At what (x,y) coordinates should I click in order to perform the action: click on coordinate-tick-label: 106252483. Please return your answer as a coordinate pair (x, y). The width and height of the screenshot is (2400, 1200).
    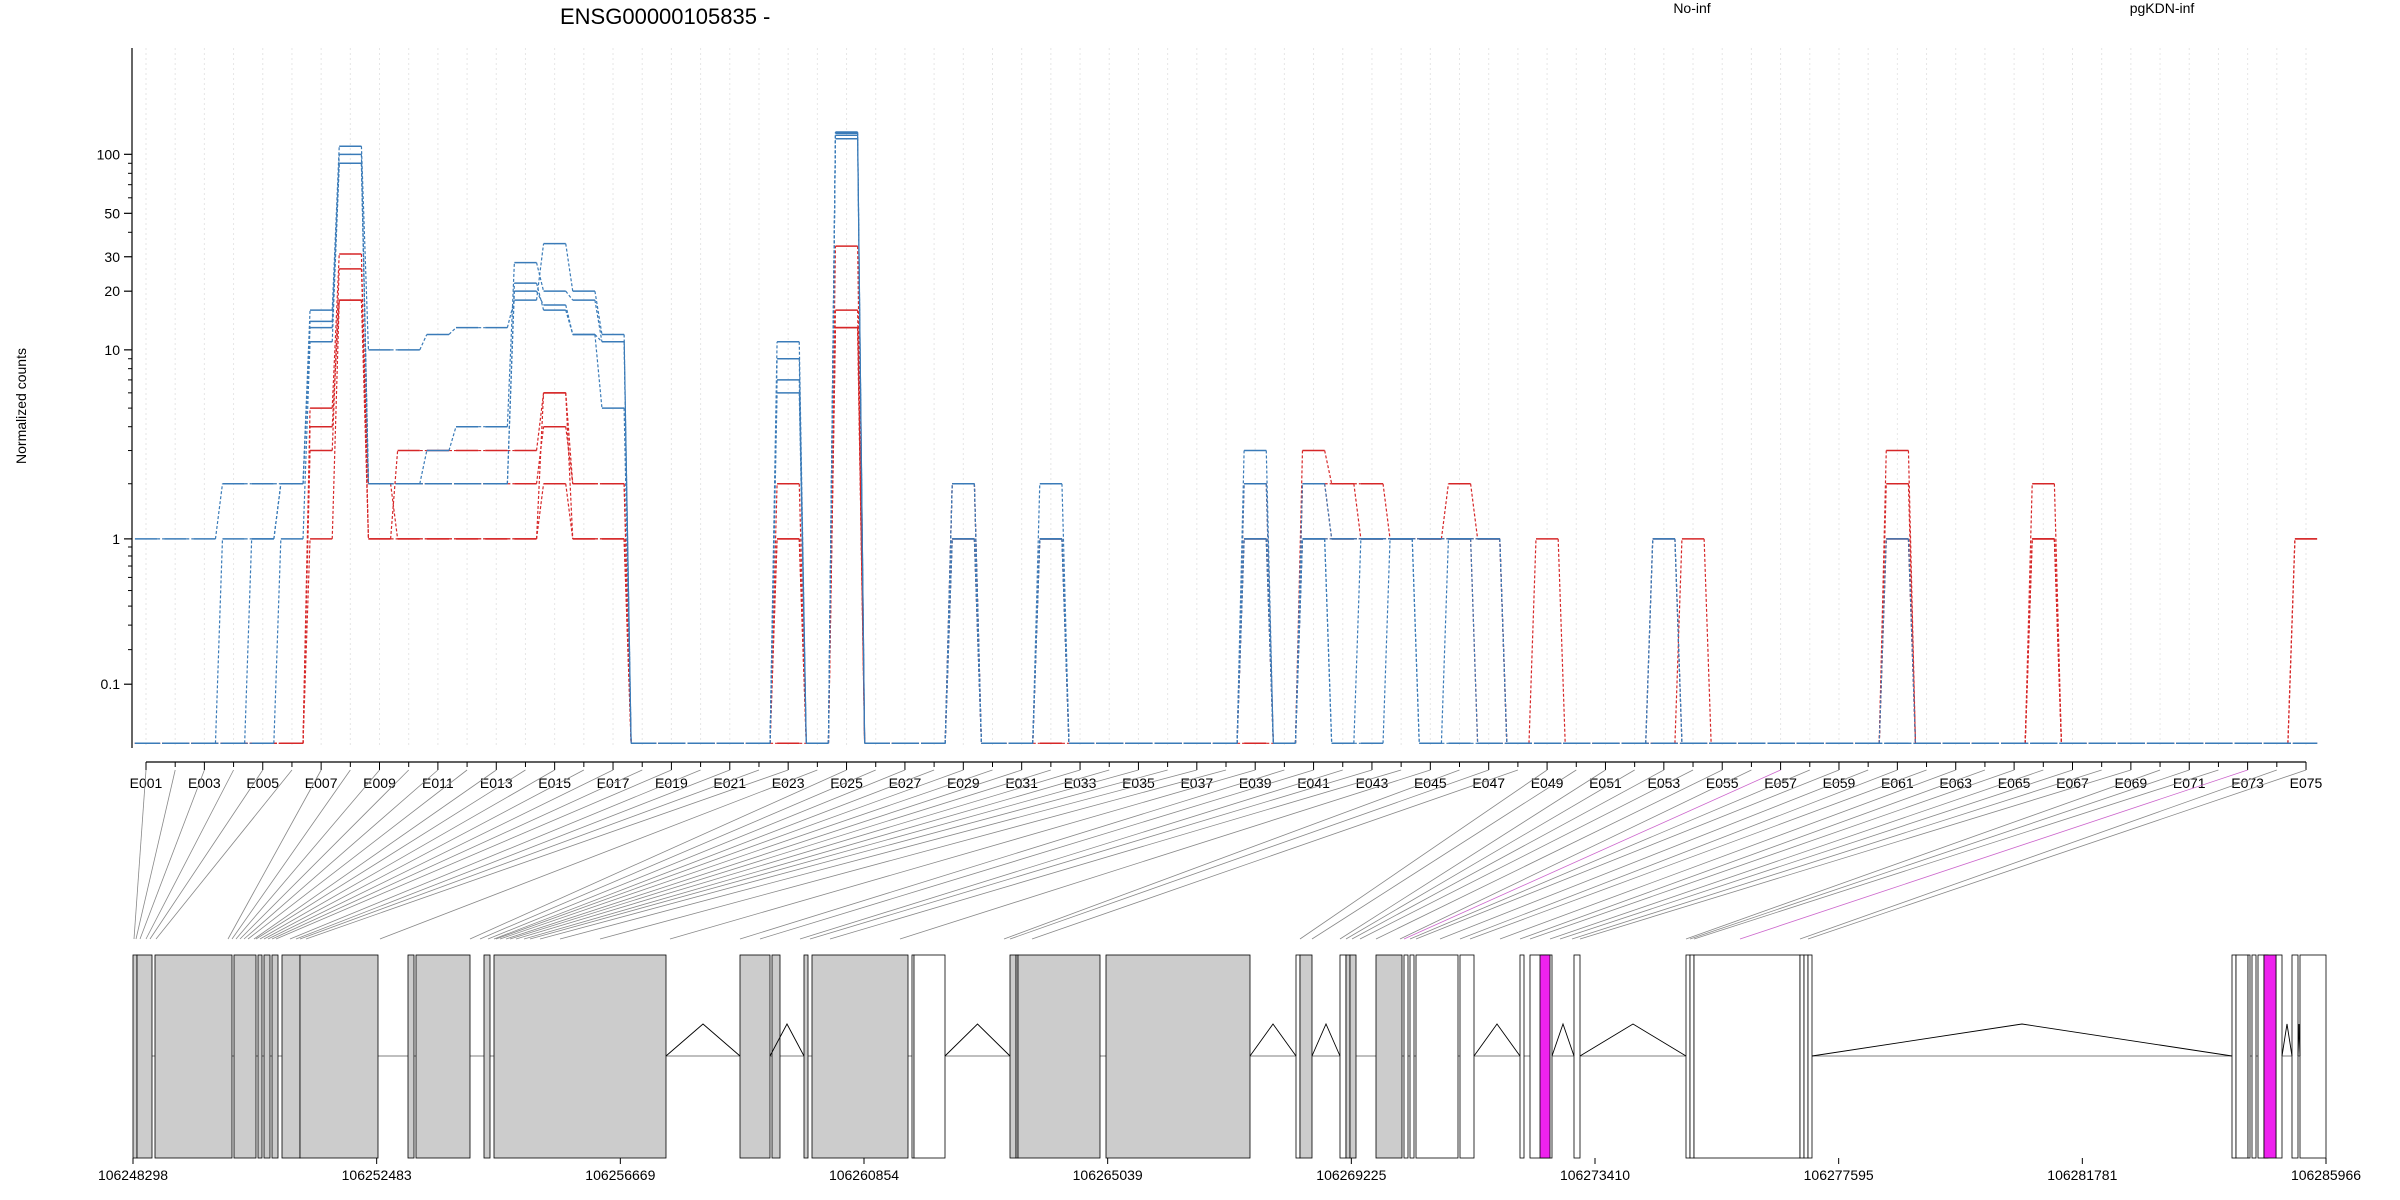
    Looking at the image, I should click on (377, 1175).